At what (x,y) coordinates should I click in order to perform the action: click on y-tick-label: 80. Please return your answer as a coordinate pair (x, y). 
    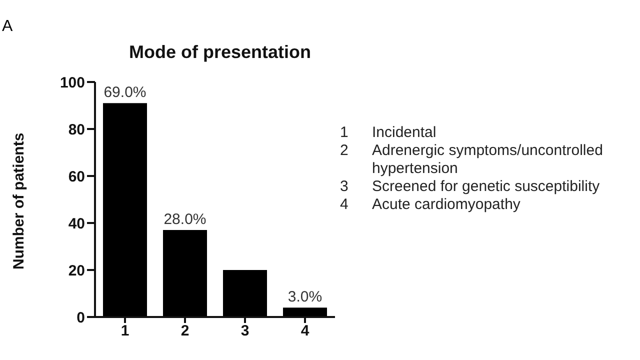
    Looking at the image, I should click on (76, 129).